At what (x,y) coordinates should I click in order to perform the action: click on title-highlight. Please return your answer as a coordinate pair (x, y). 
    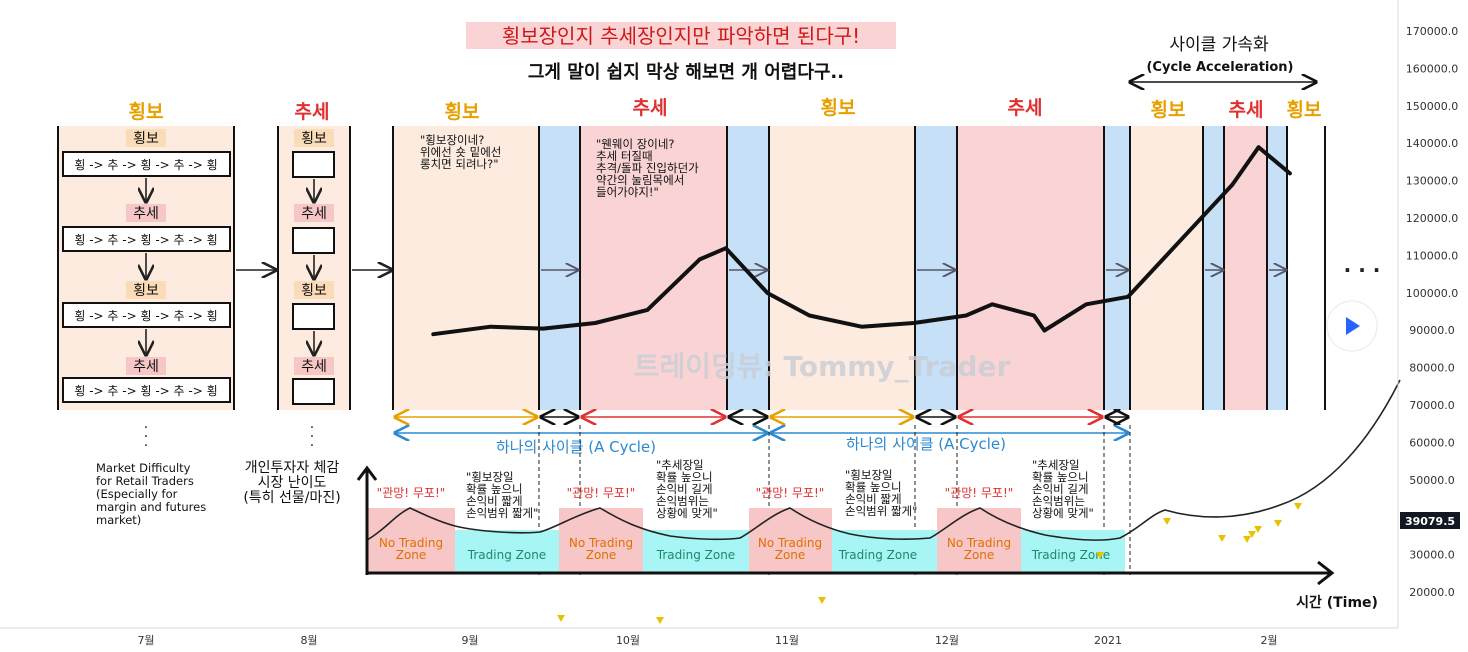
    Looking at the image, I should click on (681, 35).